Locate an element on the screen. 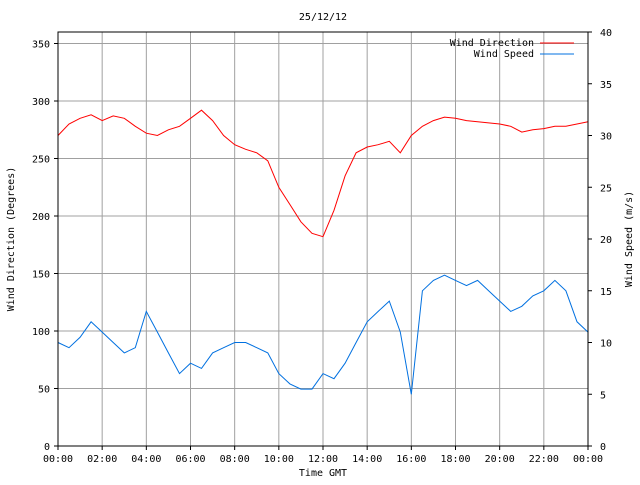 This screenshot has width=640, height=485. y-right-tick-label: 15 is located at coordinates (606, 292).